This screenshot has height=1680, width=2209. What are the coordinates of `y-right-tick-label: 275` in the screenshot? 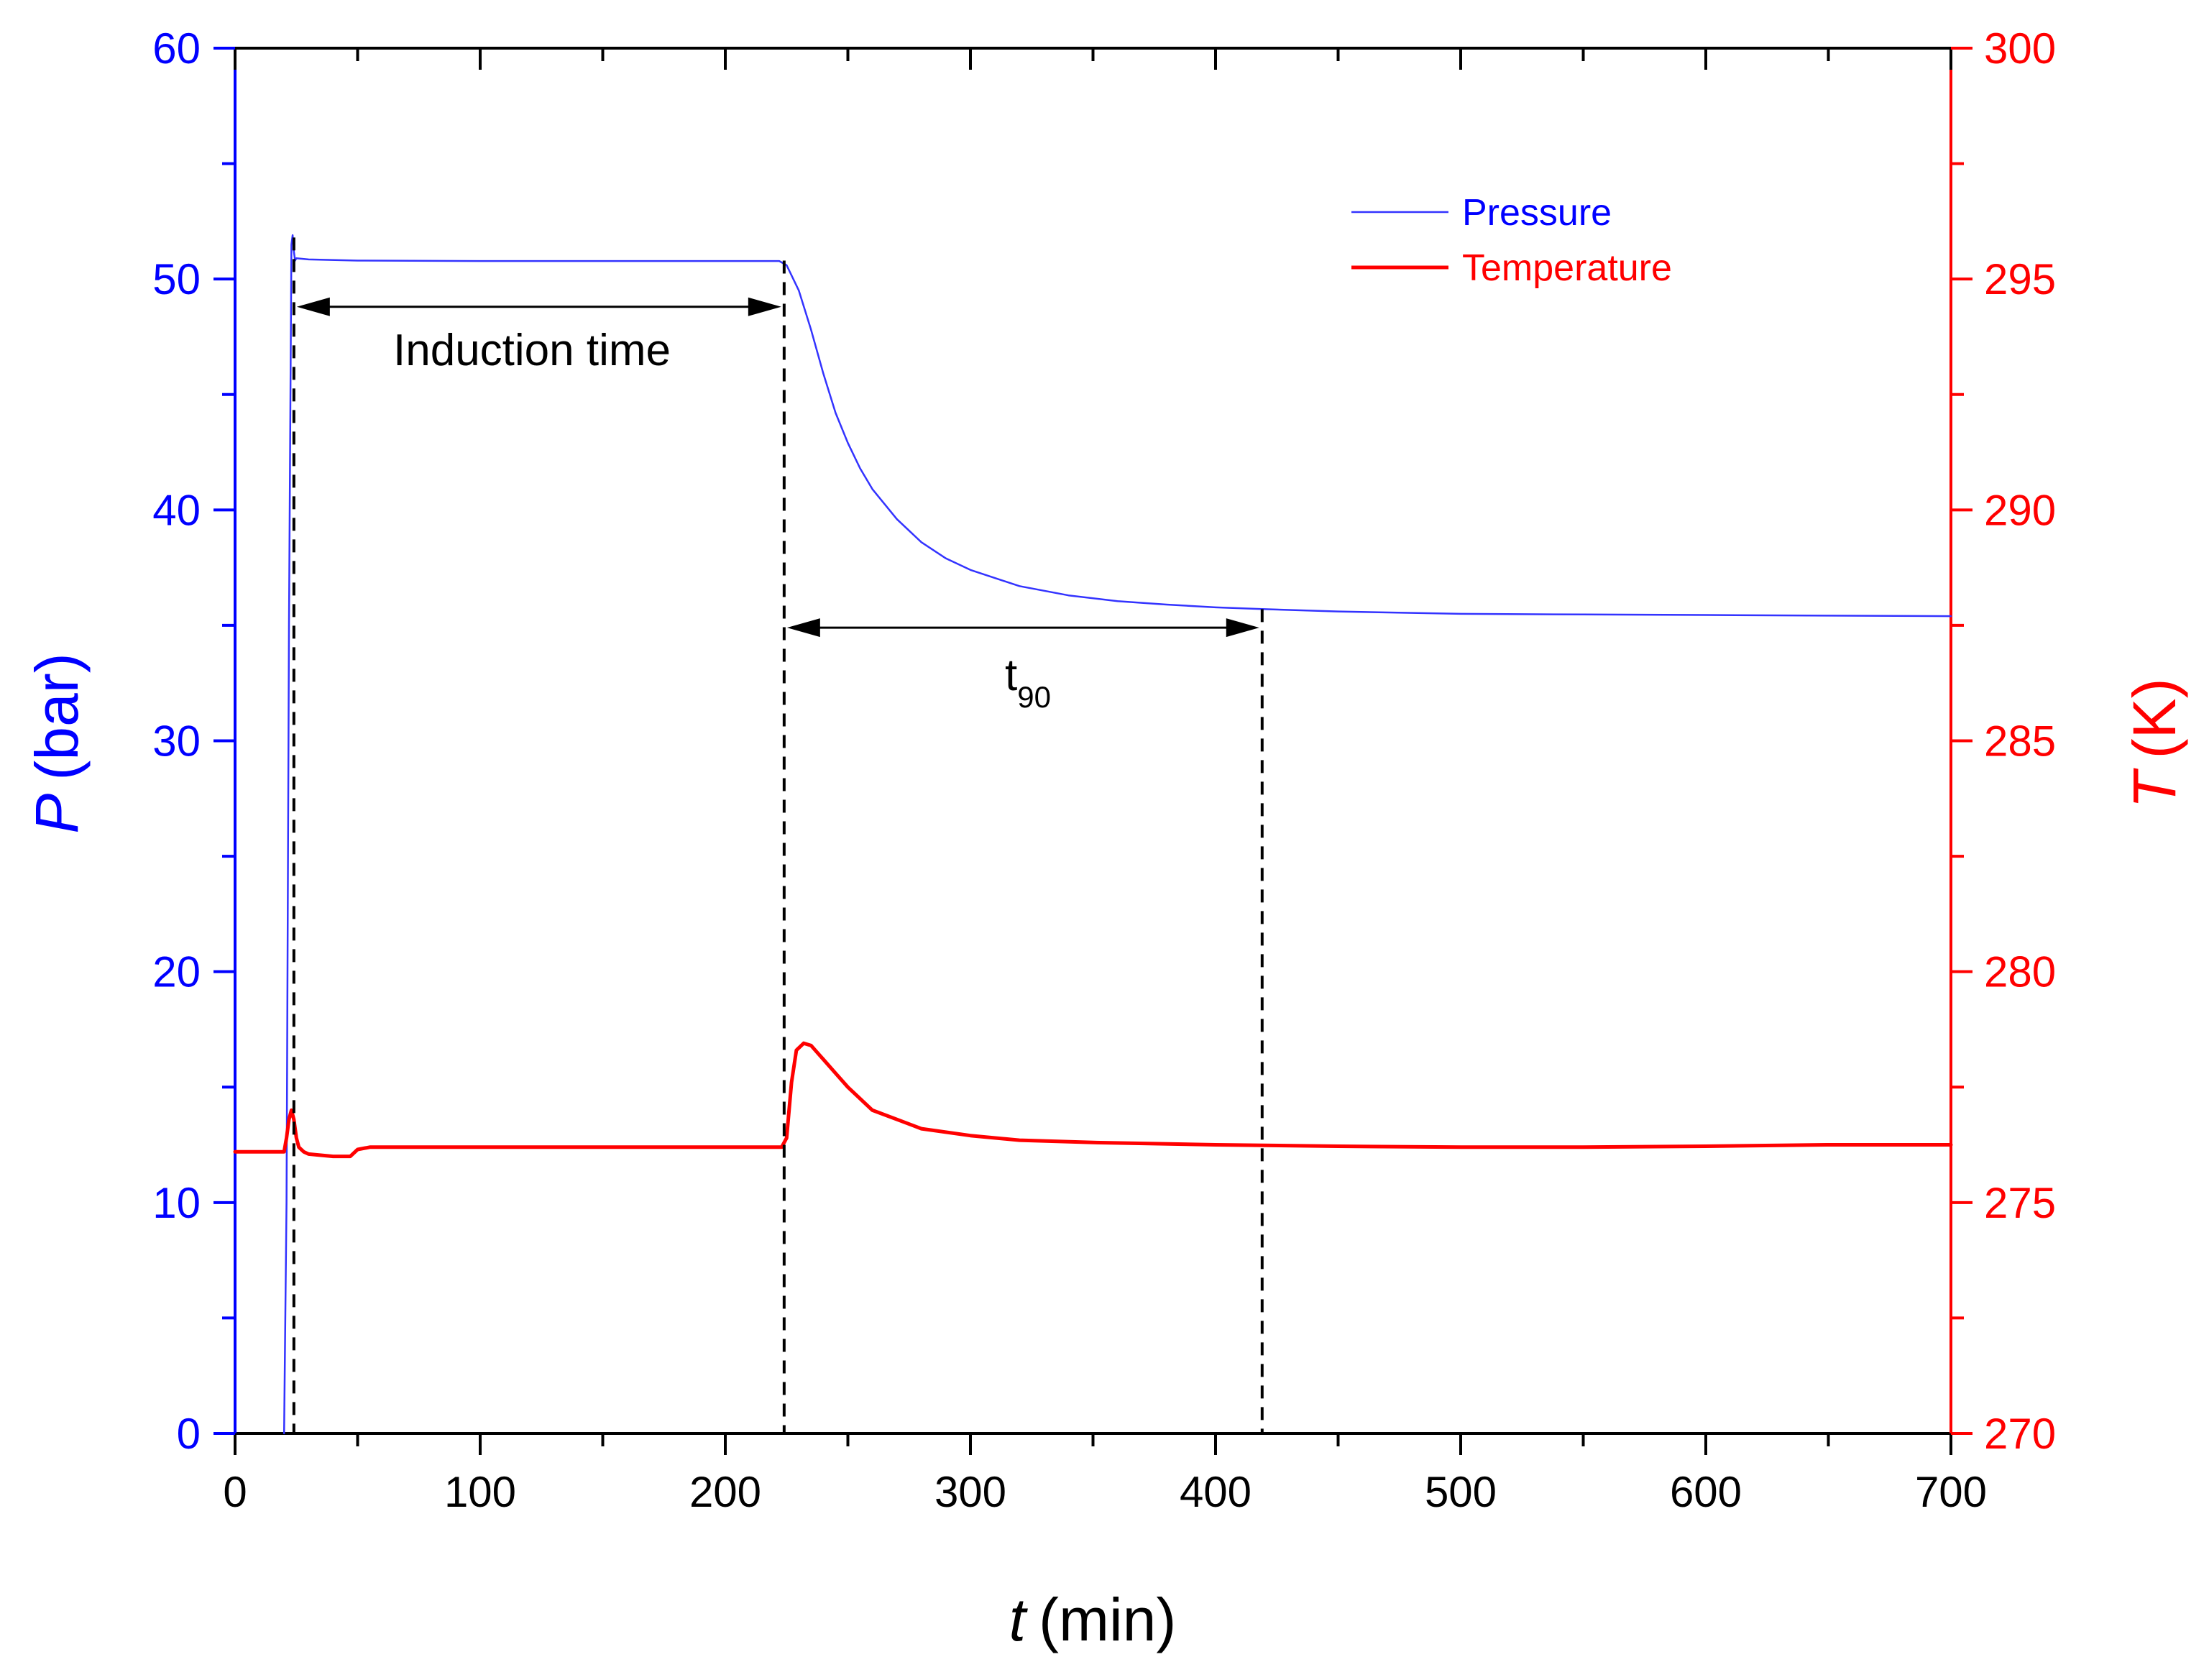 It's located at (2020, 1203).